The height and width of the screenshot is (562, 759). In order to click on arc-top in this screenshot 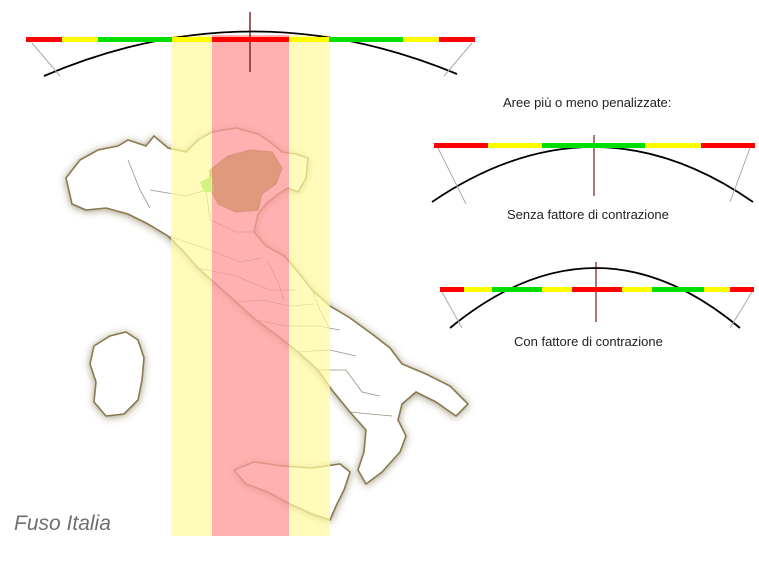, I will do `click(250, 53)`.